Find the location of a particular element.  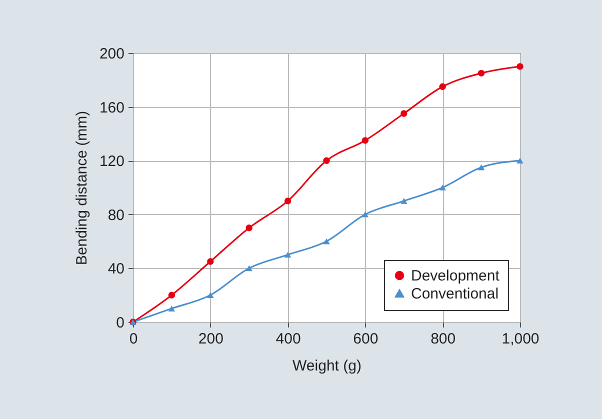

y-tick-label: 40 is located at coordinates (116, 269).